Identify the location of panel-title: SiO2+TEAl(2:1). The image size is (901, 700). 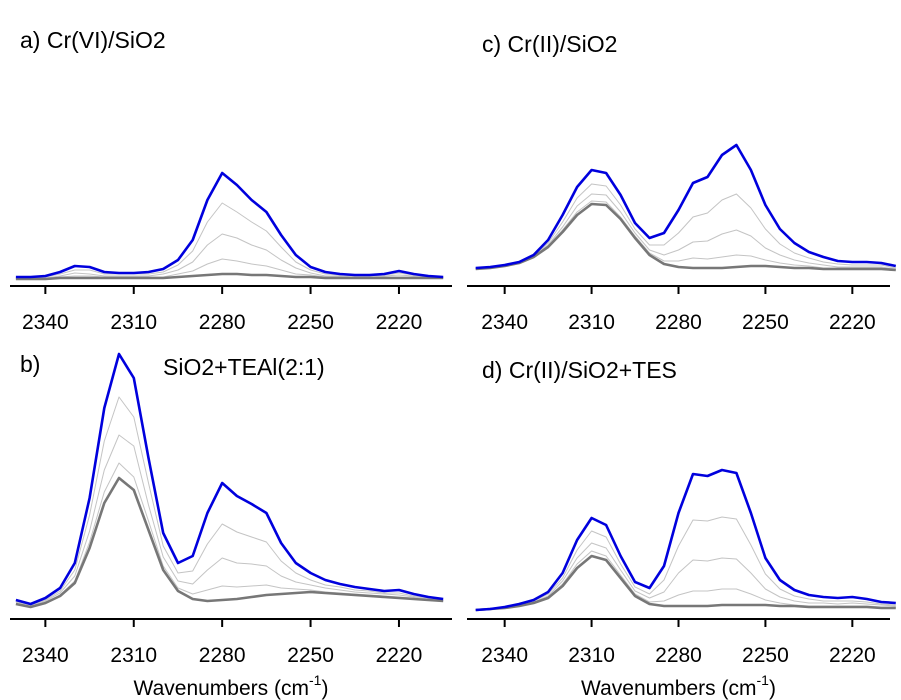
(244, 367).